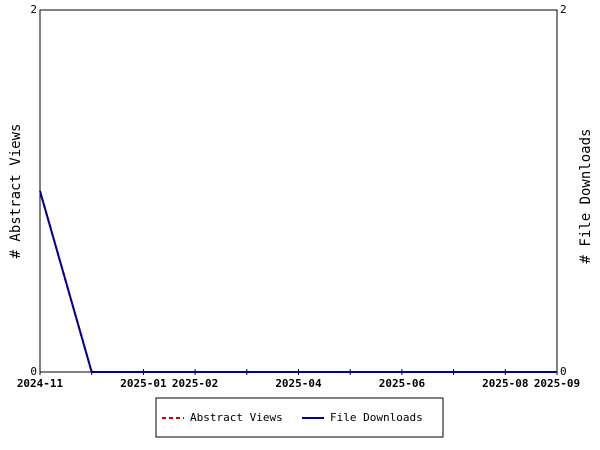 This screenshot has width=600, height=450. What do you see at coordinates (298, 383) in the screenshot?
I see `x-tick-label: 2025-04` at bounding box center [298, 383].